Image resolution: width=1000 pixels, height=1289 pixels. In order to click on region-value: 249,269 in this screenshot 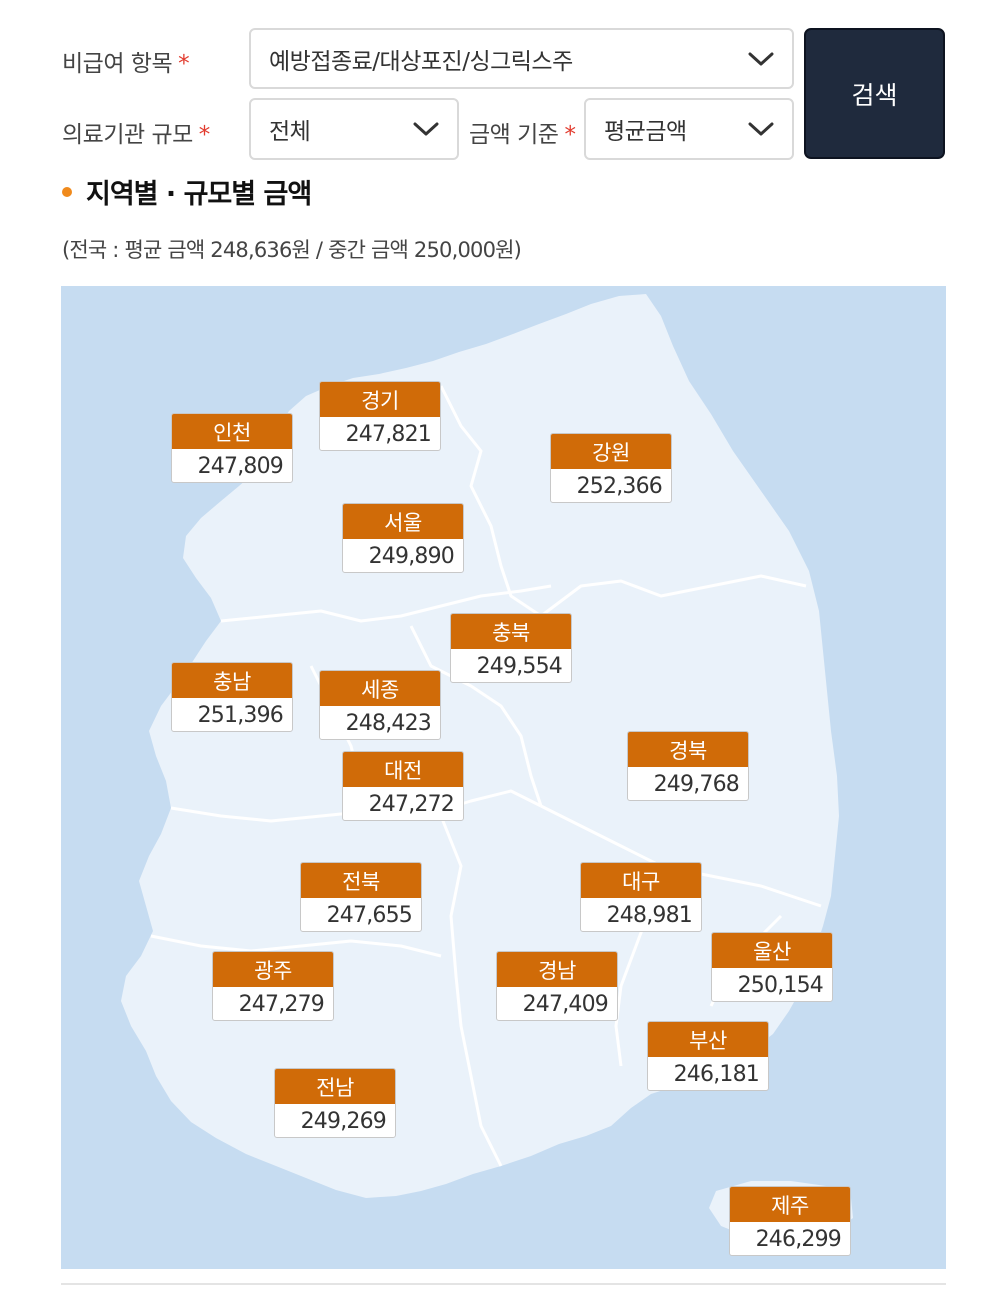, I will do `click(343, 1121)`.